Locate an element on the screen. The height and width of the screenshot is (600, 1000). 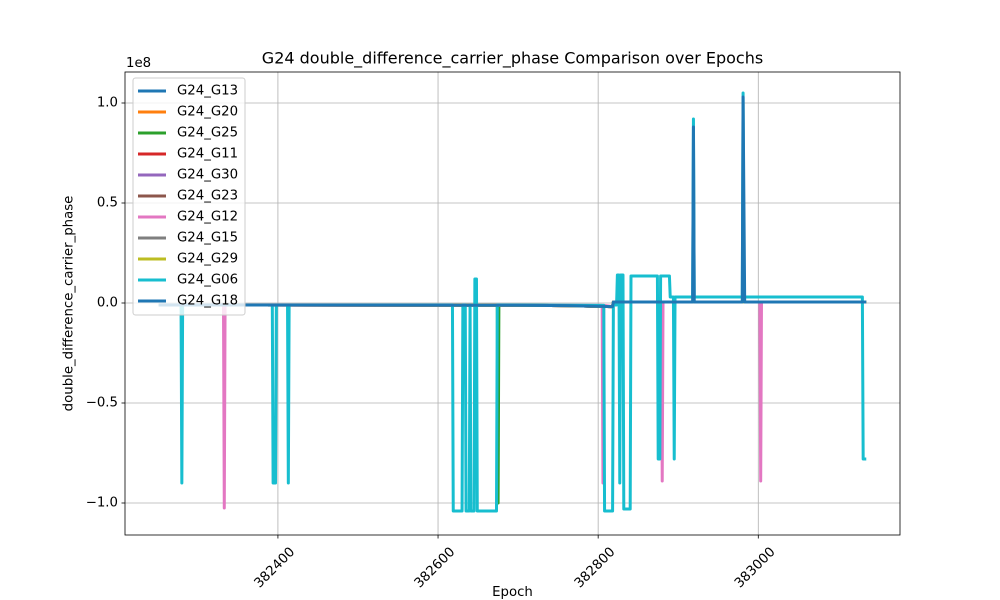
legend-item: G24_G13 is located at coordinates (188, 91).